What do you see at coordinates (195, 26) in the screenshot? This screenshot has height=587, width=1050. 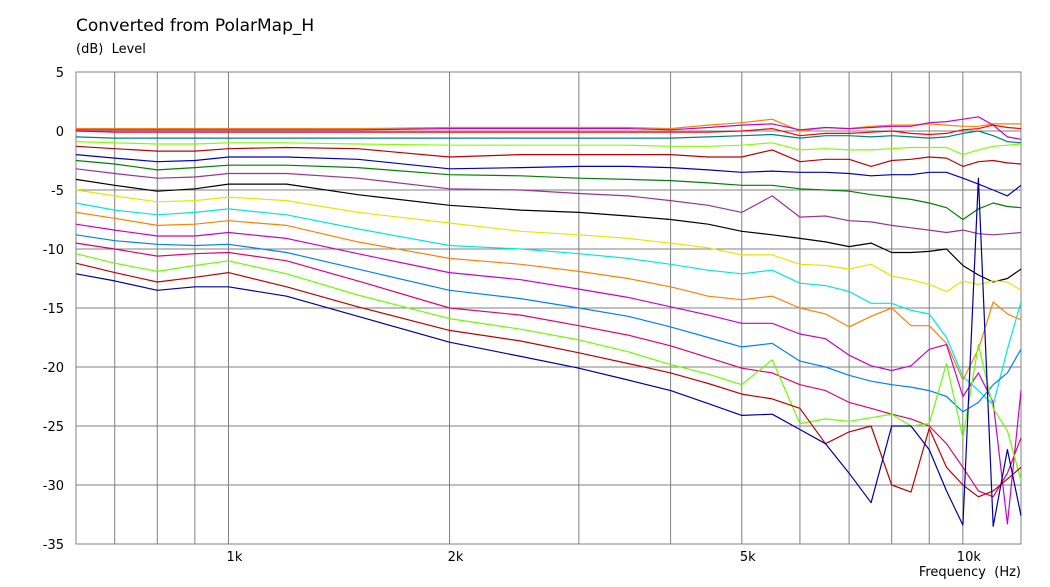 I see `chart-title: Converted from PolarMap_H` at bounding box center [195, 26].